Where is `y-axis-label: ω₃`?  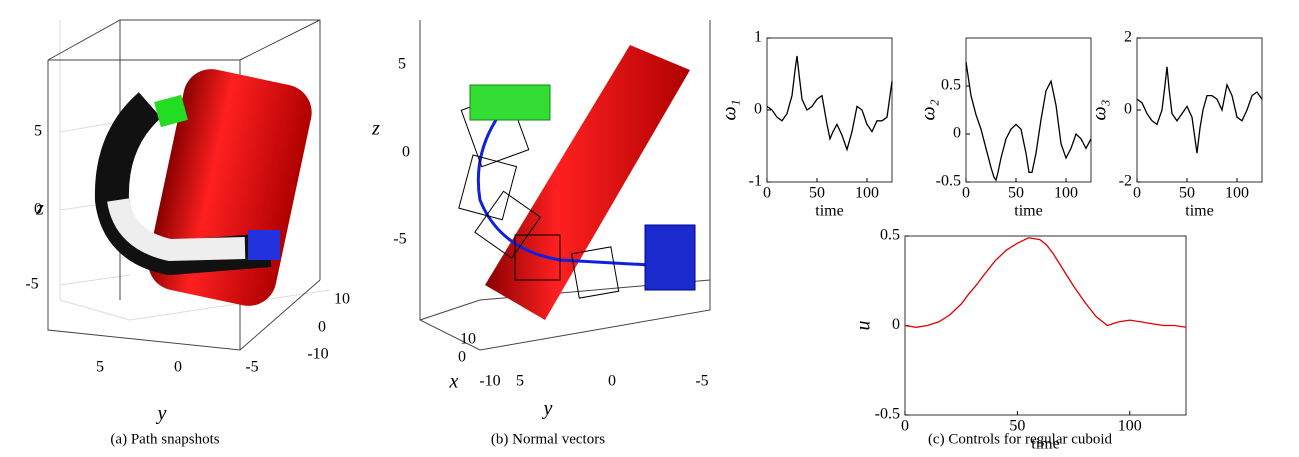 y-axis-label: ω₃ is located at coordinates (1100, 109).